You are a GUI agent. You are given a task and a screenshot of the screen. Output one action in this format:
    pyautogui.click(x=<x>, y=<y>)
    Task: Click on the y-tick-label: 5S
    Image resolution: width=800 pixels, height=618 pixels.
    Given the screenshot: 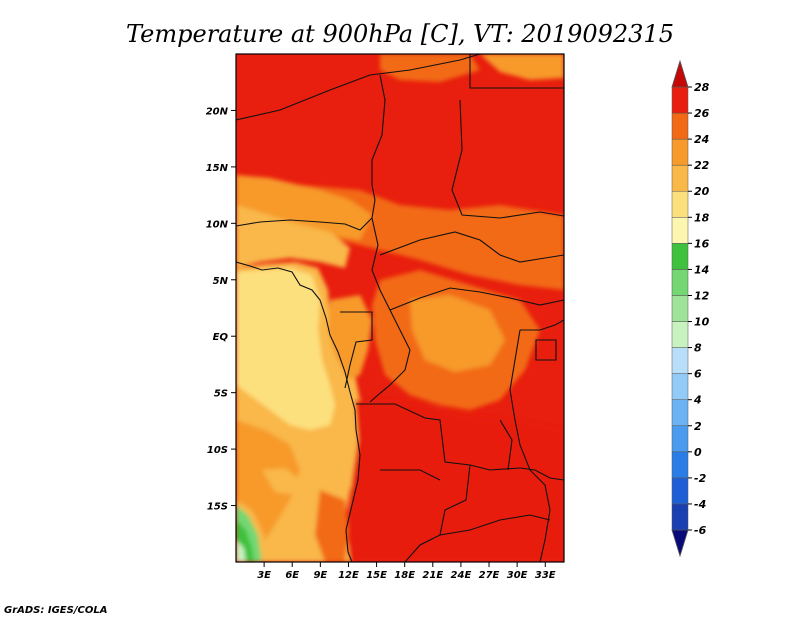 What is the action you would take?
    pyautogui.click(x=221, y=394)
    